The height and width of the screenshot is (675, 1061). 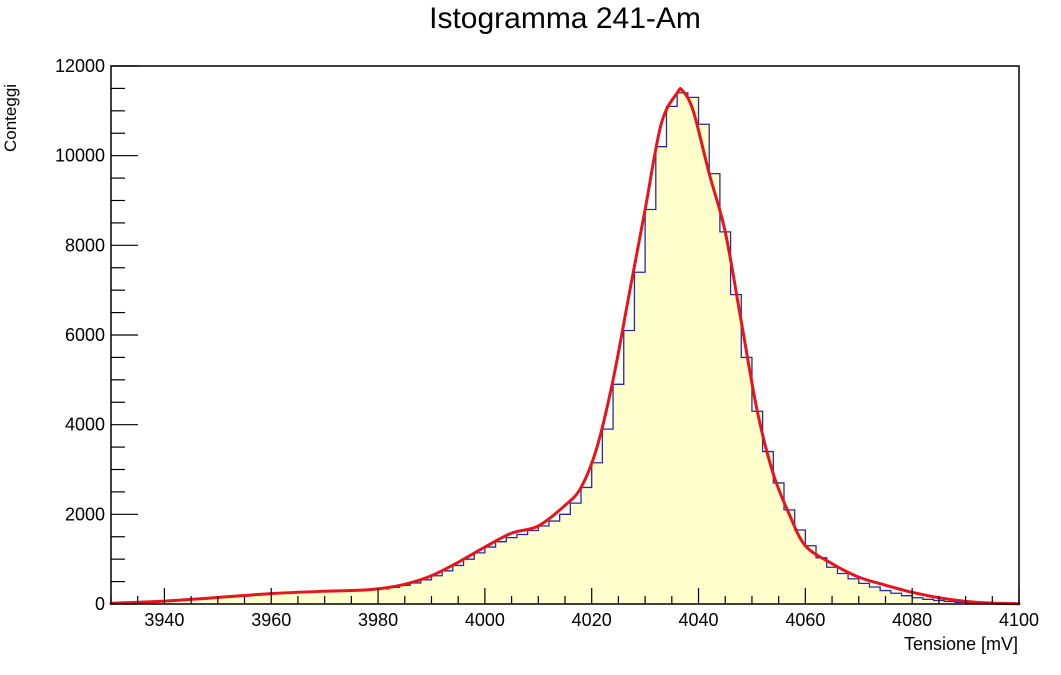 I want to click on x-tick-label: 3980, so click(x=378, y=620).